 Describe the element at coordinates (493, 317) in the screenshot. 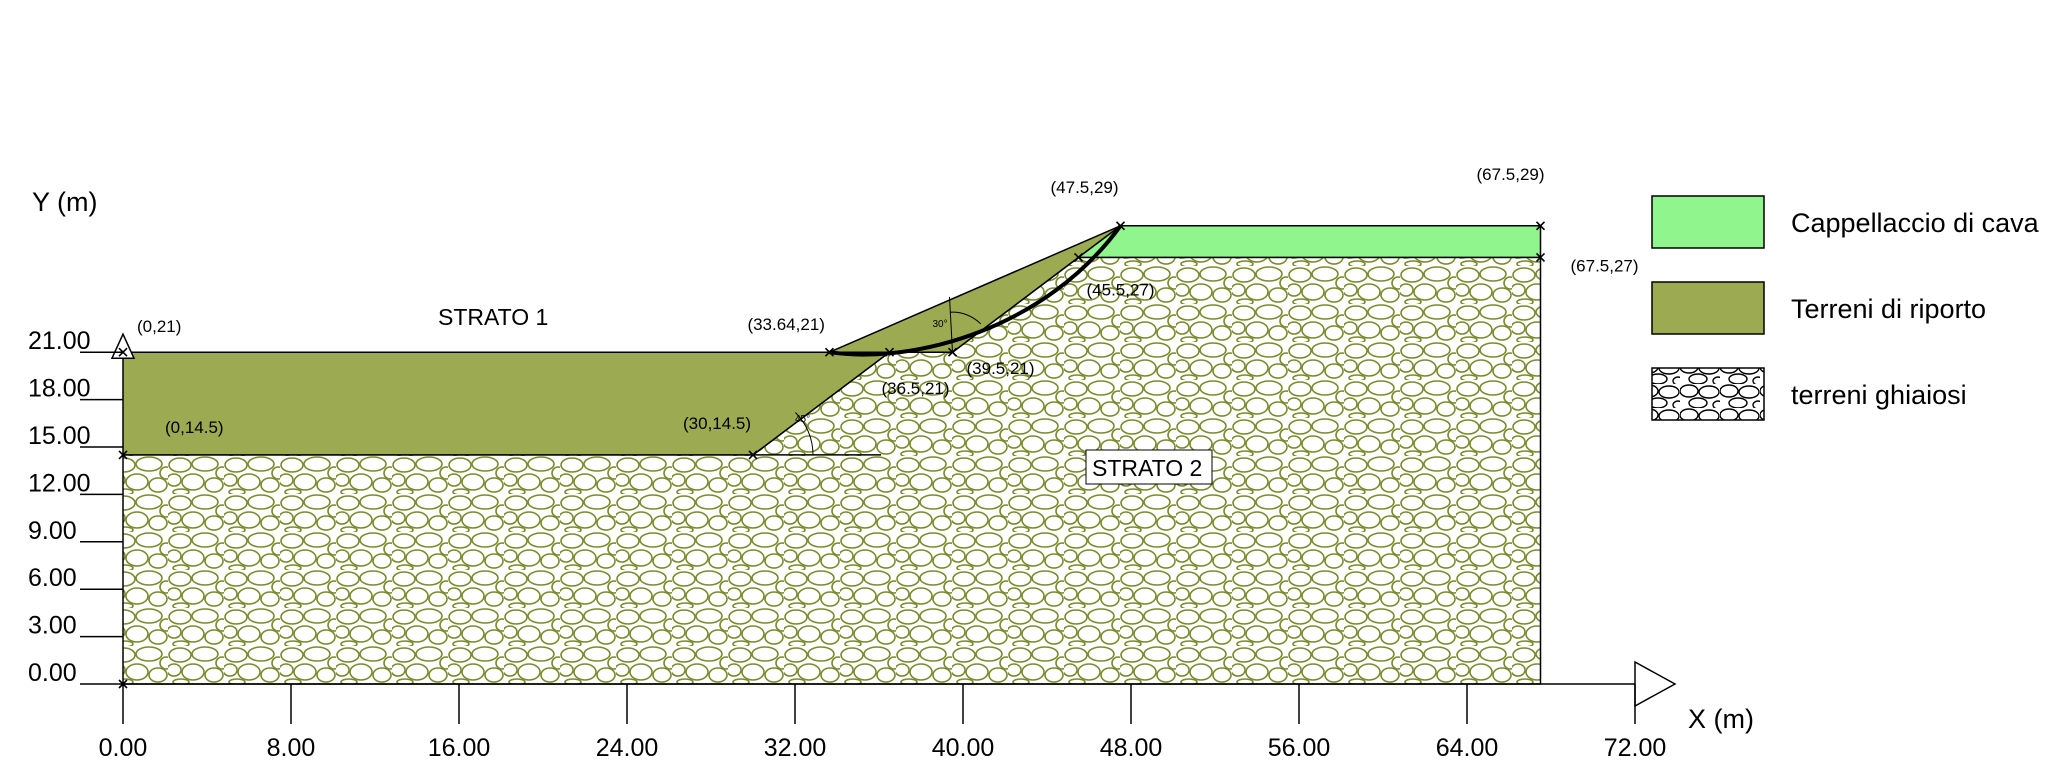

I see `strato1-label: STRATO 1` at that location.